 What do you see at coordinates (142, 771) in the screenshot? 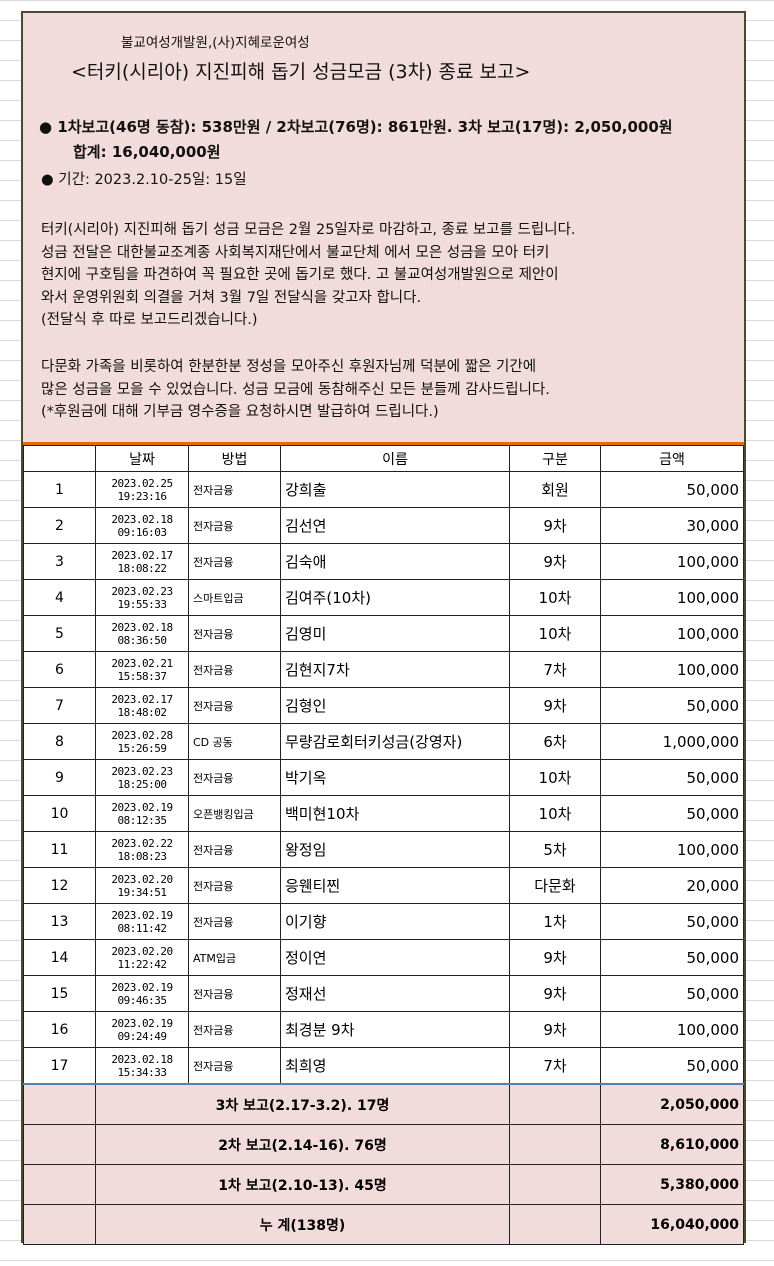
I see `date: 2023.02.23` at bounding box center [142, 771].